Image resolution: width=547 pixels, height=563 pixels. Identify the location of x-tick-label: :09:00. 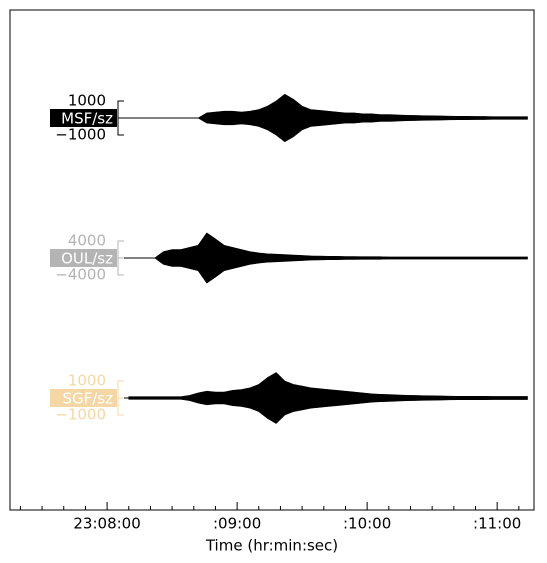
(237, 524).